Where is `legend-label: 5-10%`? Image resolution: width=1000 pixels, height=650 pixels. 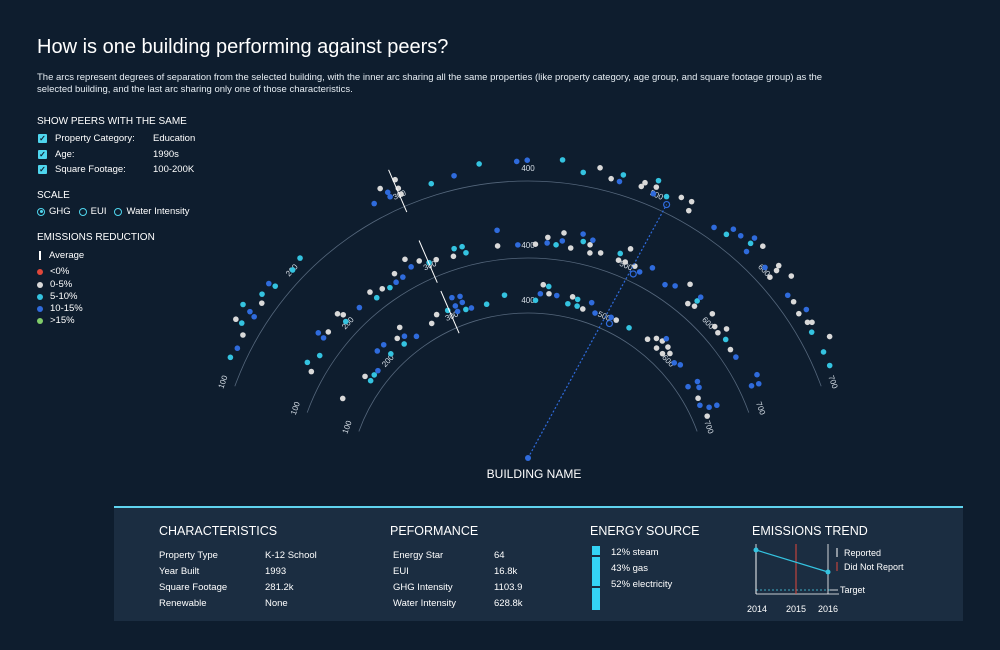
legend-label: 5-10% is located at coordinates (64, 296).